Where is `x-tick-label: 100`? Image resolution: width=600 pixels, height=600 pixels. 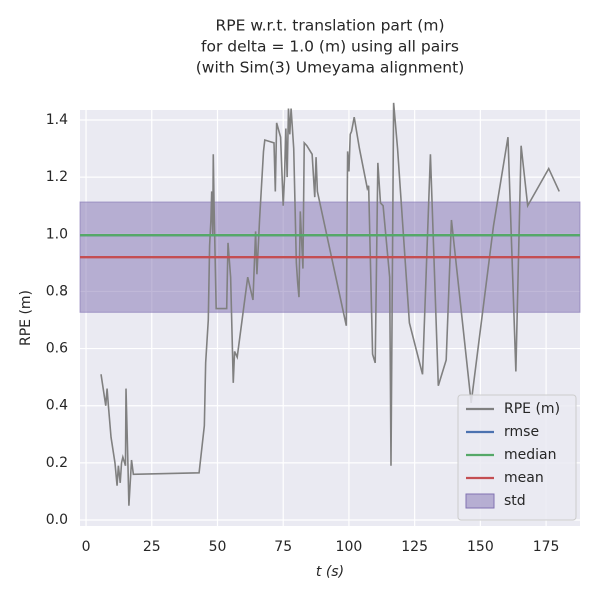
x-tick-label: 100 is located at coordinates (349, 547).